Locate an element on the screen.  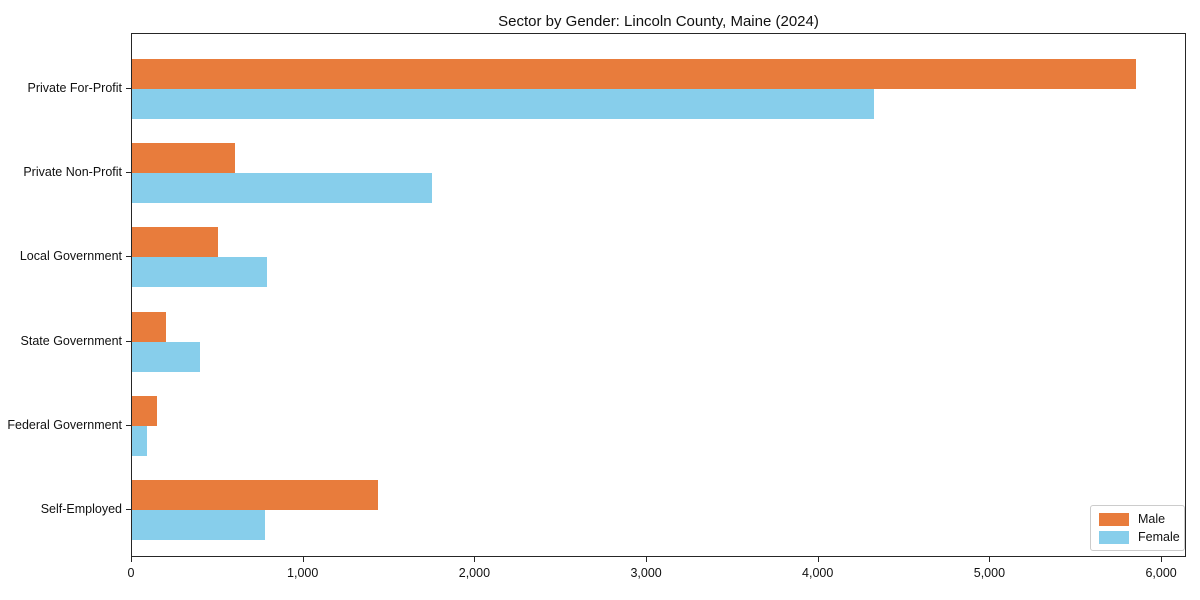
legend-label-female: Female is located at coordinates (1159, 537).